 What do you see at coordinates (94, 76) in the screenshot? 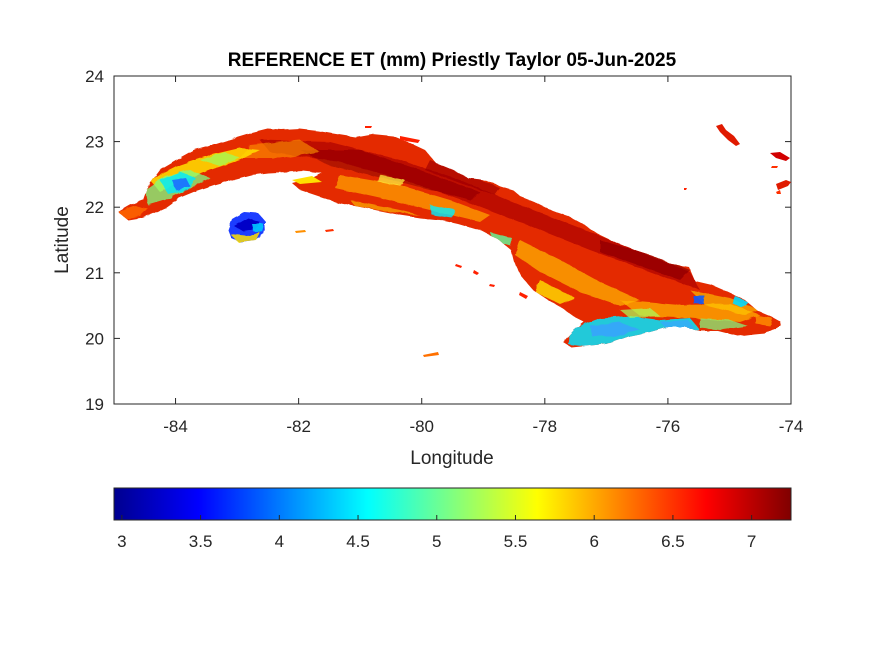
I see `y-tick-label: 24` at bounding box center [94, 76].